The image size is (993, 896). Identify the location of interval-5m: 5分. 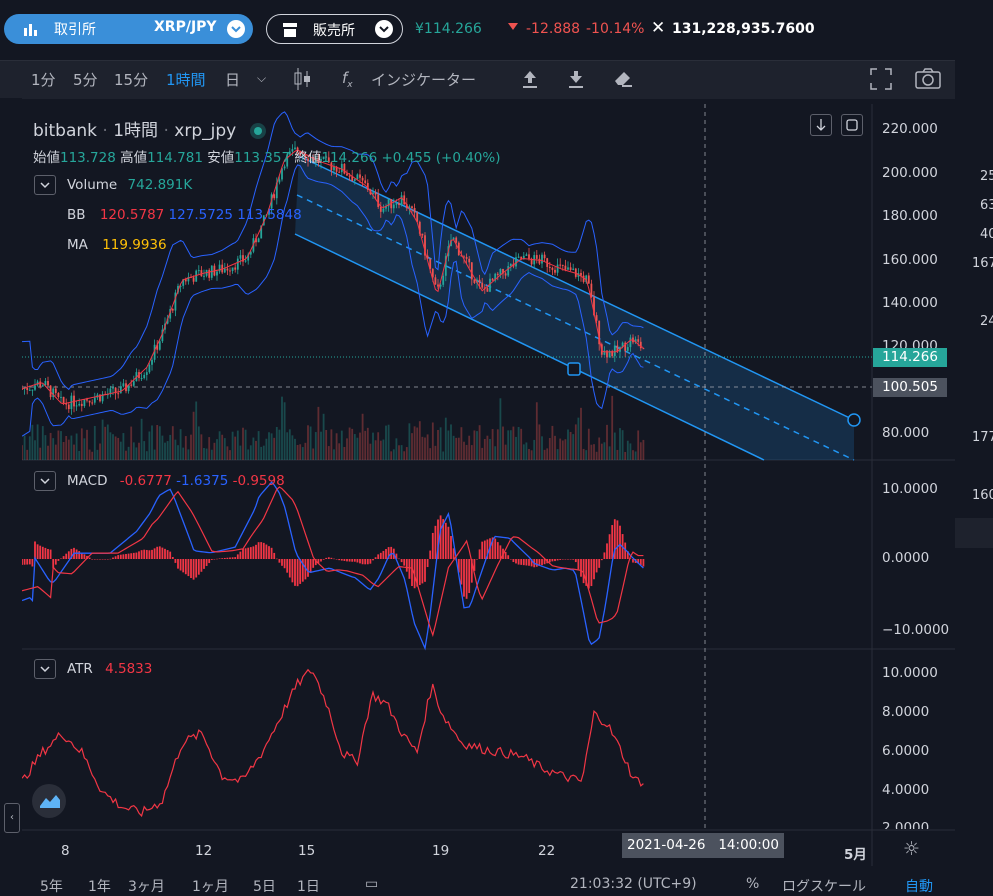
(85, 80).